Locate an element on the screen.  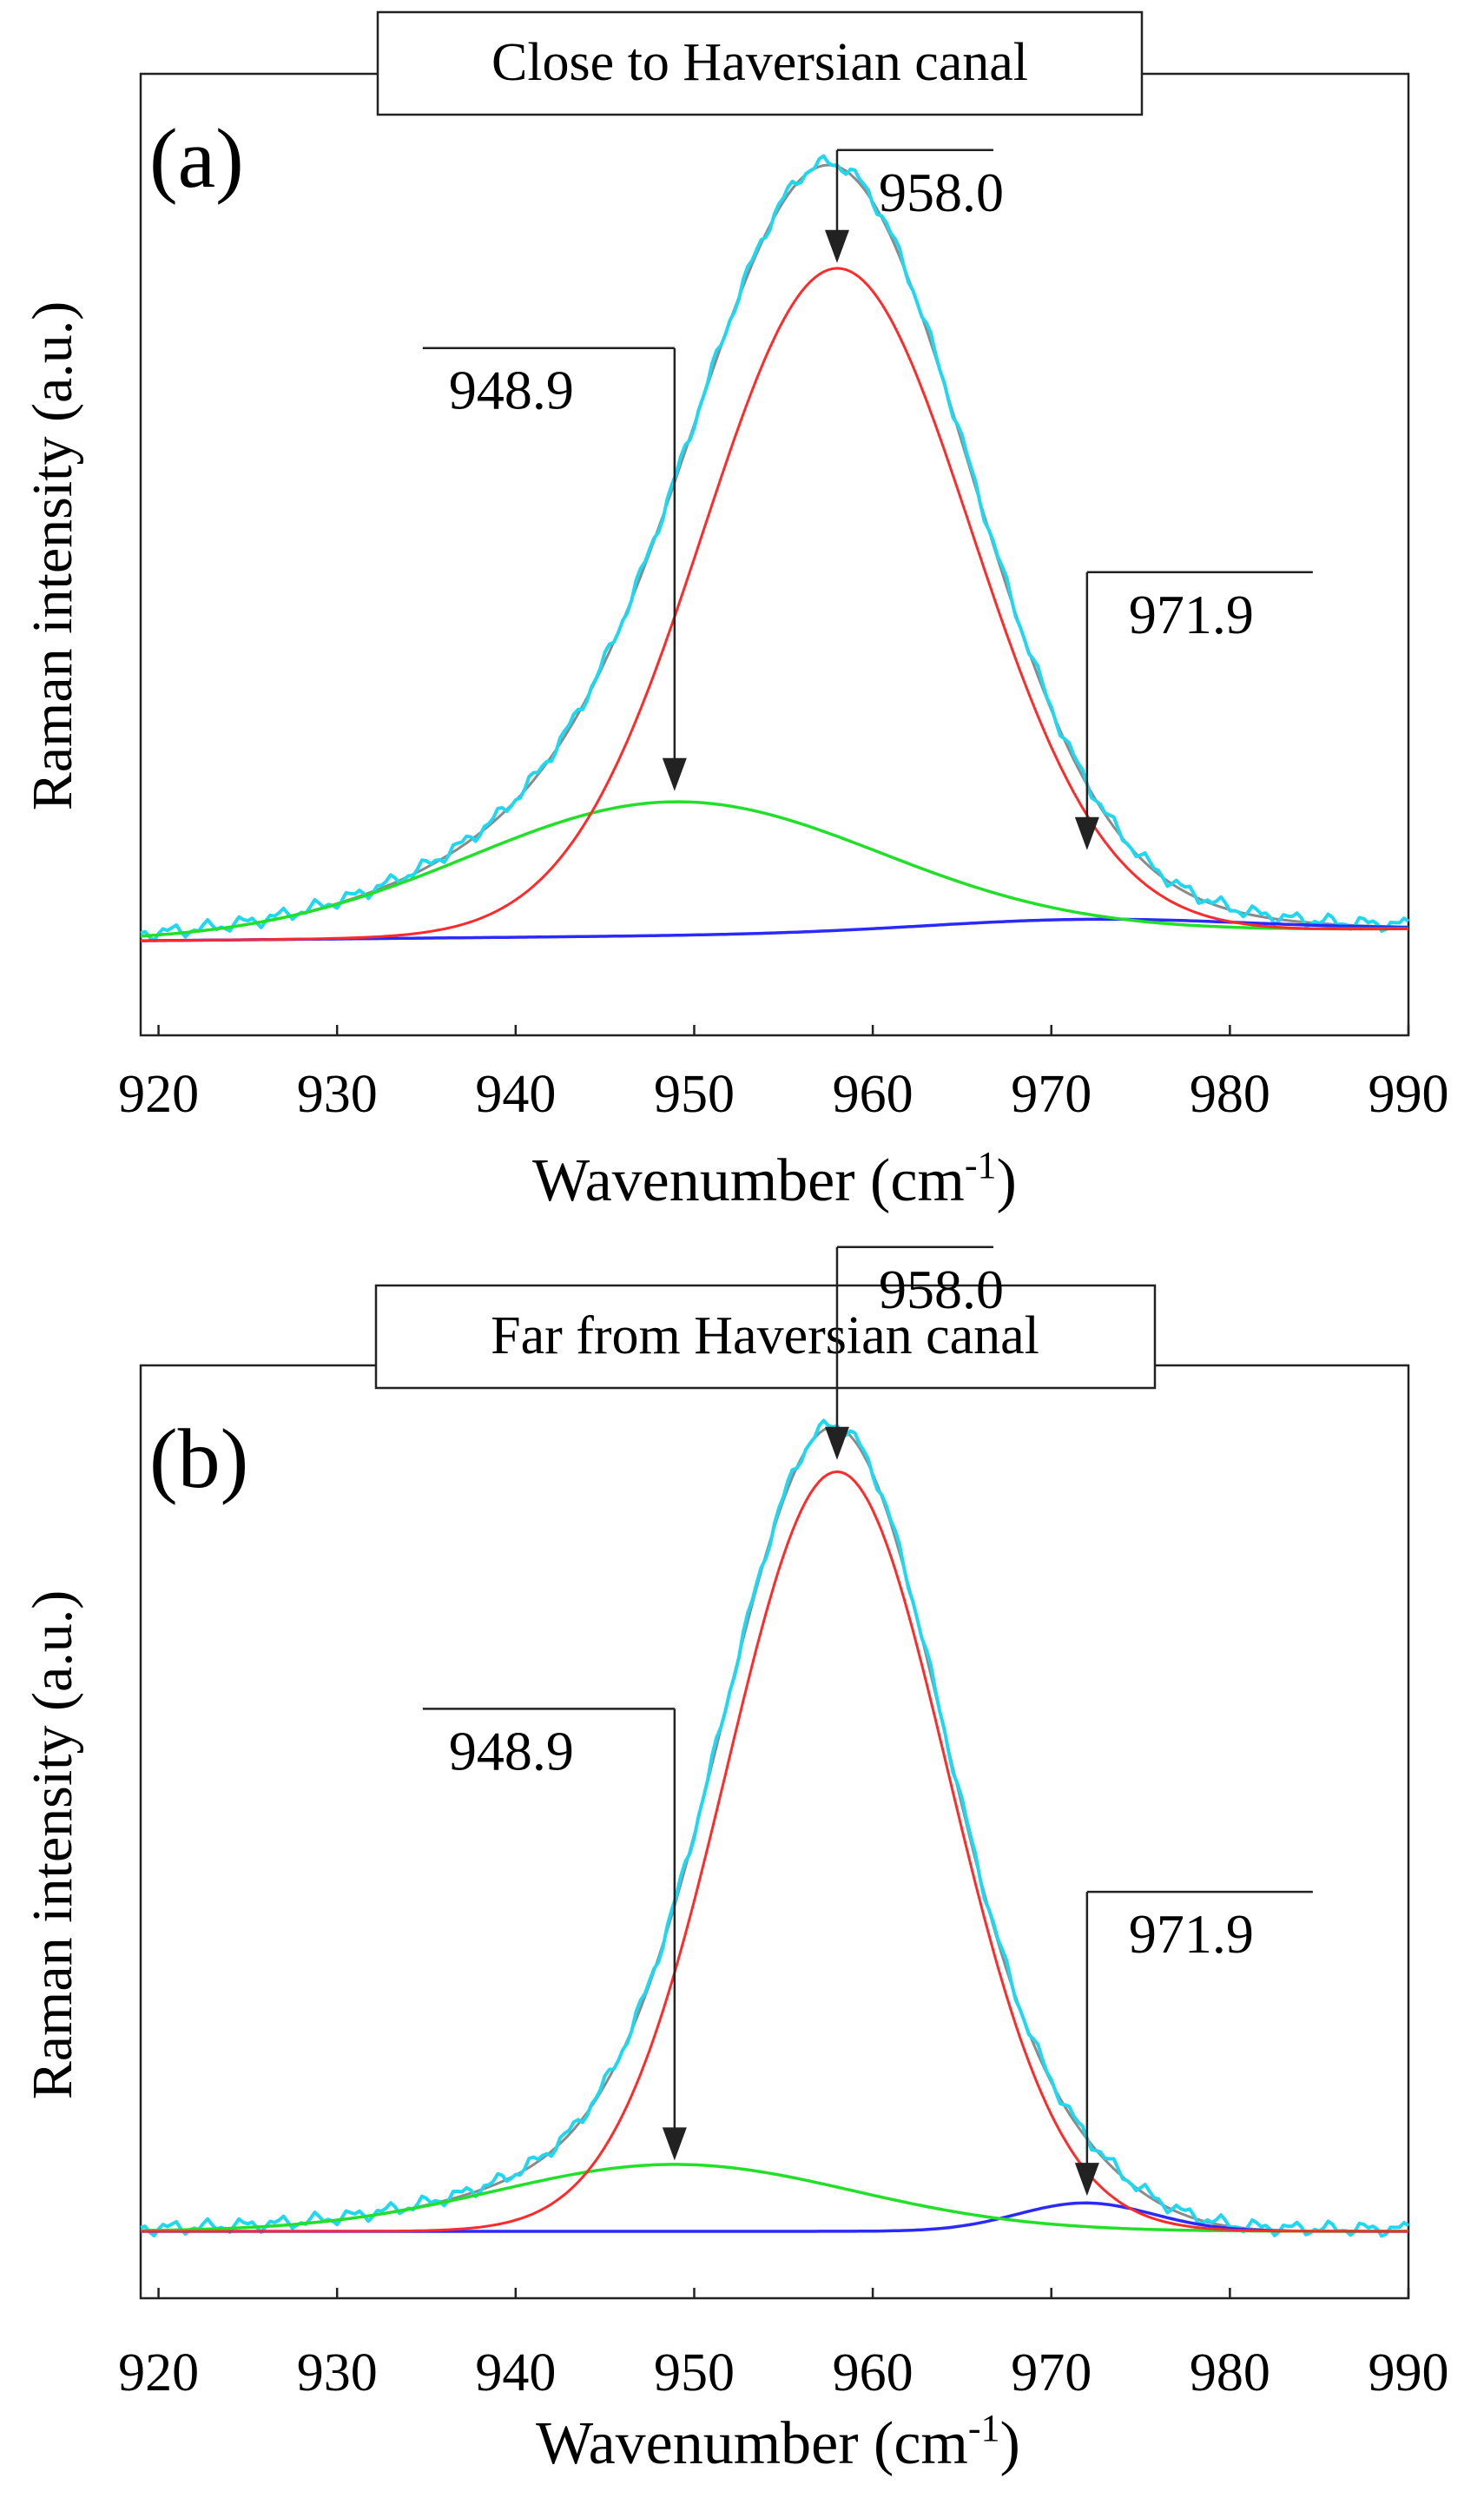
panel-a-peak-label: 958.0 is located at coordinates (941, 192).